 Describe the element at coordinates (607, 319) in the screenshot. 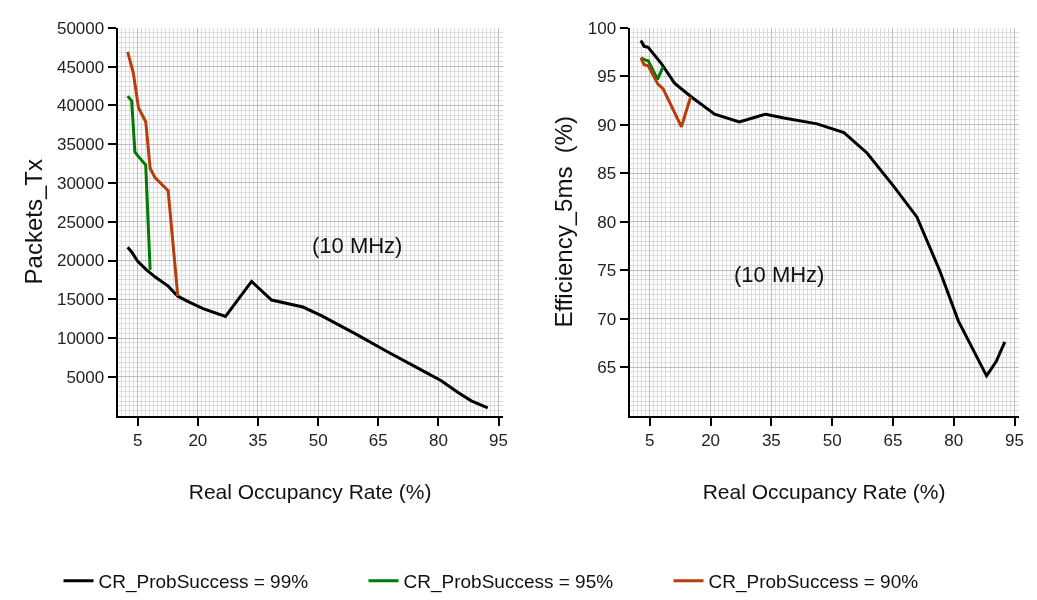

I see `y-tick-label: 70` at that location.